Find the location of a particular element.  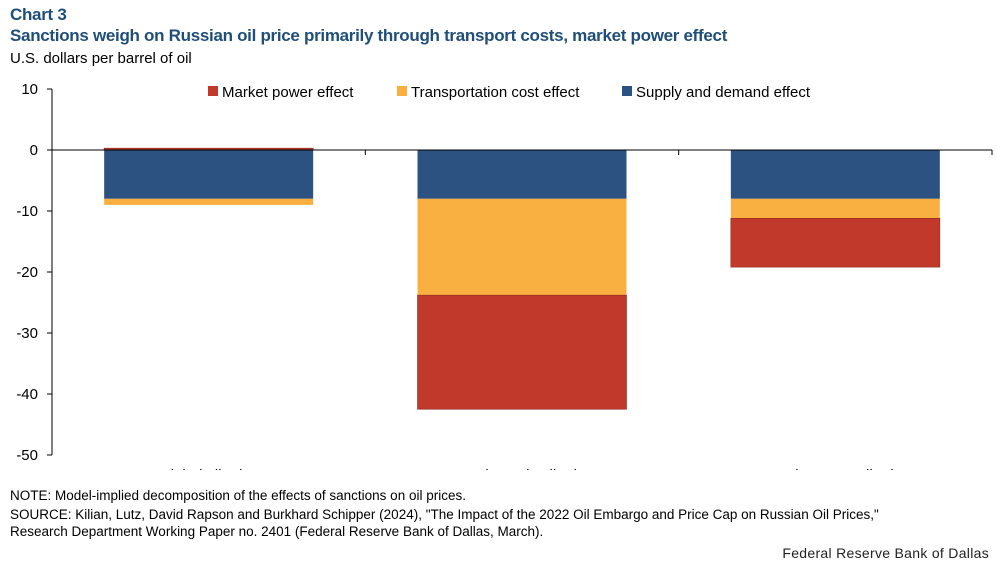

y-tick-label: -40 is located at coordinates (27, 394).